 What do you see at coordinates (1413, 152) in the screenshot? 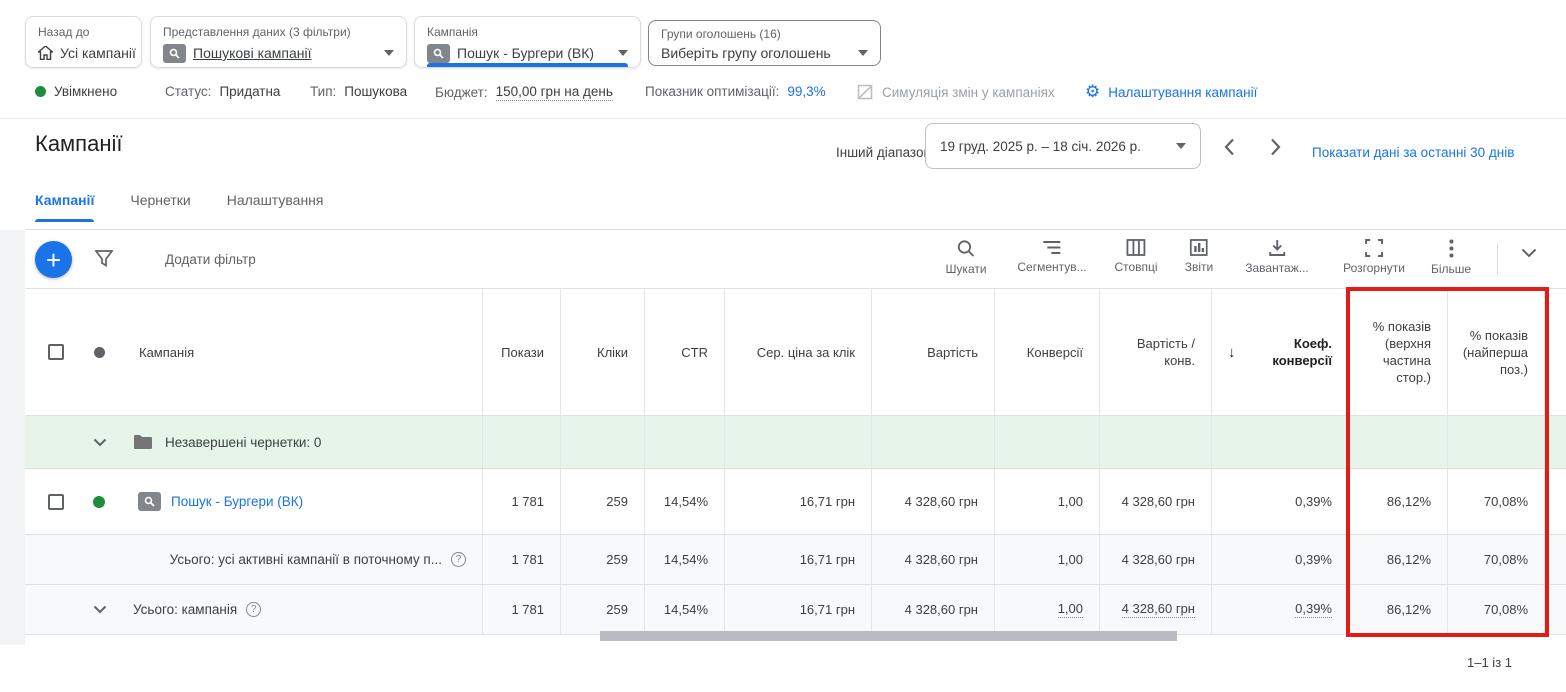
I see `show-last-30-days-link: Показати дані за останні 30 днів` at bounding box center [1413, 152].